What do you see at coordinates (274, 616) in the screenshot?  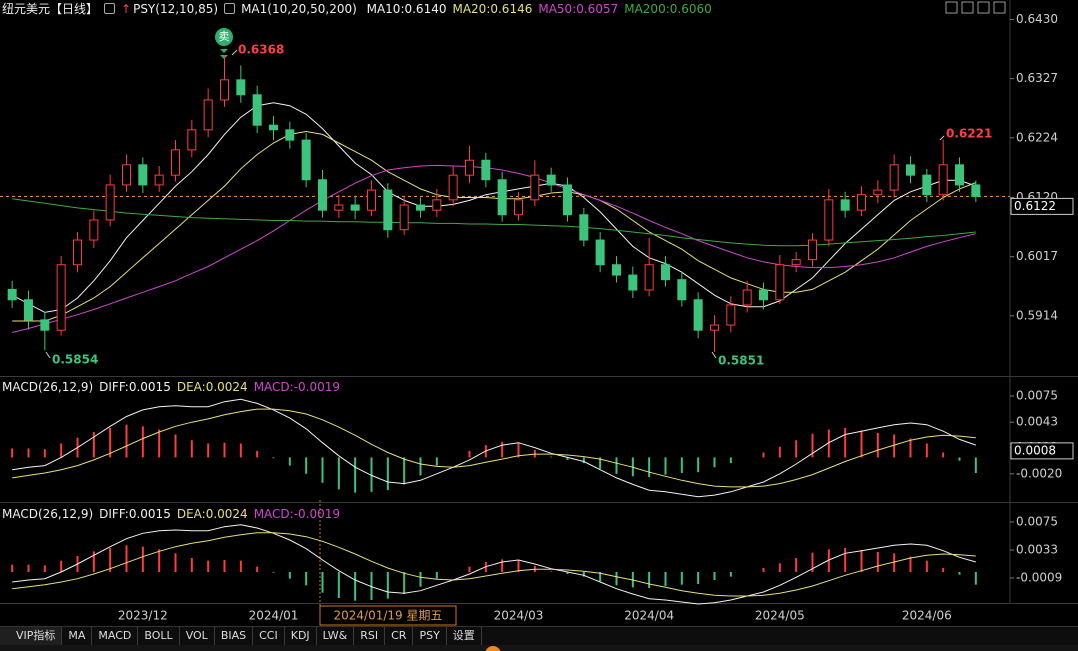 I see `x-tick-label: 2024/01` at bounding box center [274, 616].